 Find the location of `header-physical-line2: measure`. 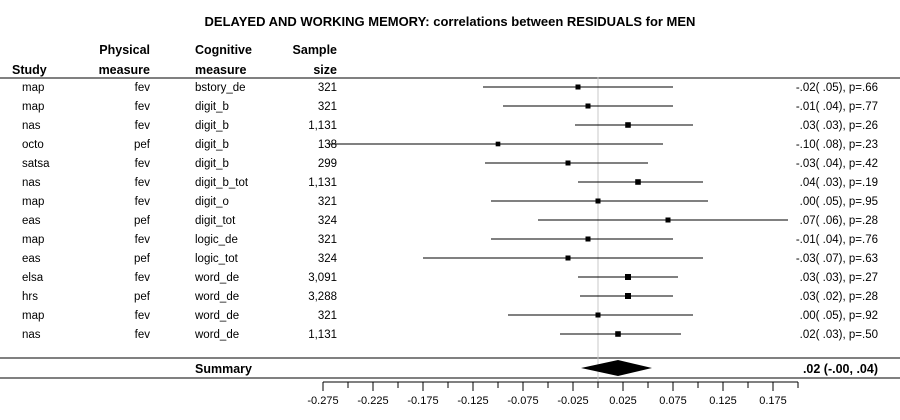

header-physical-line2: measure is located at coordinates (124, 70).